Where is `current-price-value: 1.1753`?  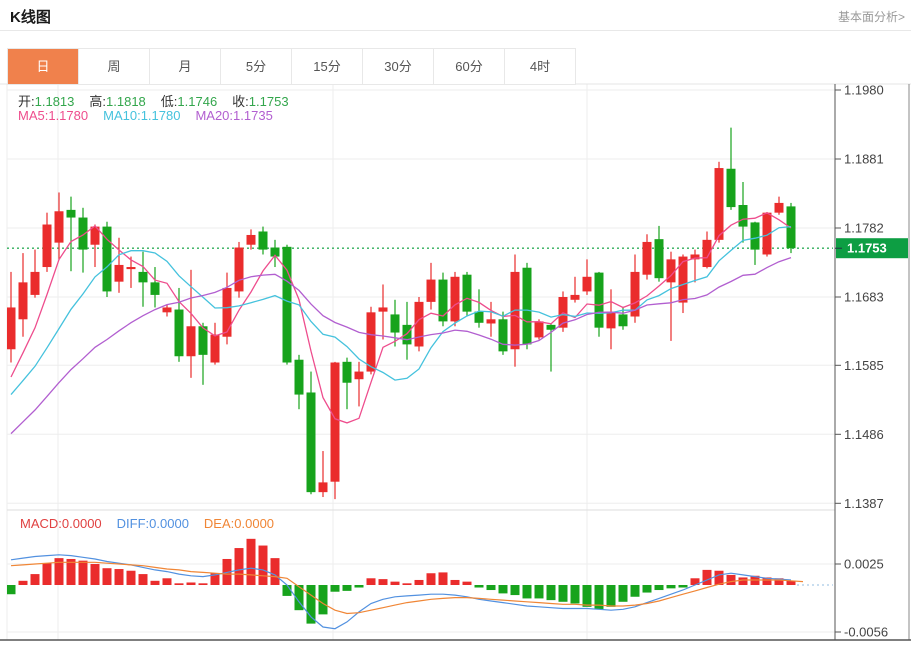
current-price-value: 1.1753 is located at coordinates (867, 248).